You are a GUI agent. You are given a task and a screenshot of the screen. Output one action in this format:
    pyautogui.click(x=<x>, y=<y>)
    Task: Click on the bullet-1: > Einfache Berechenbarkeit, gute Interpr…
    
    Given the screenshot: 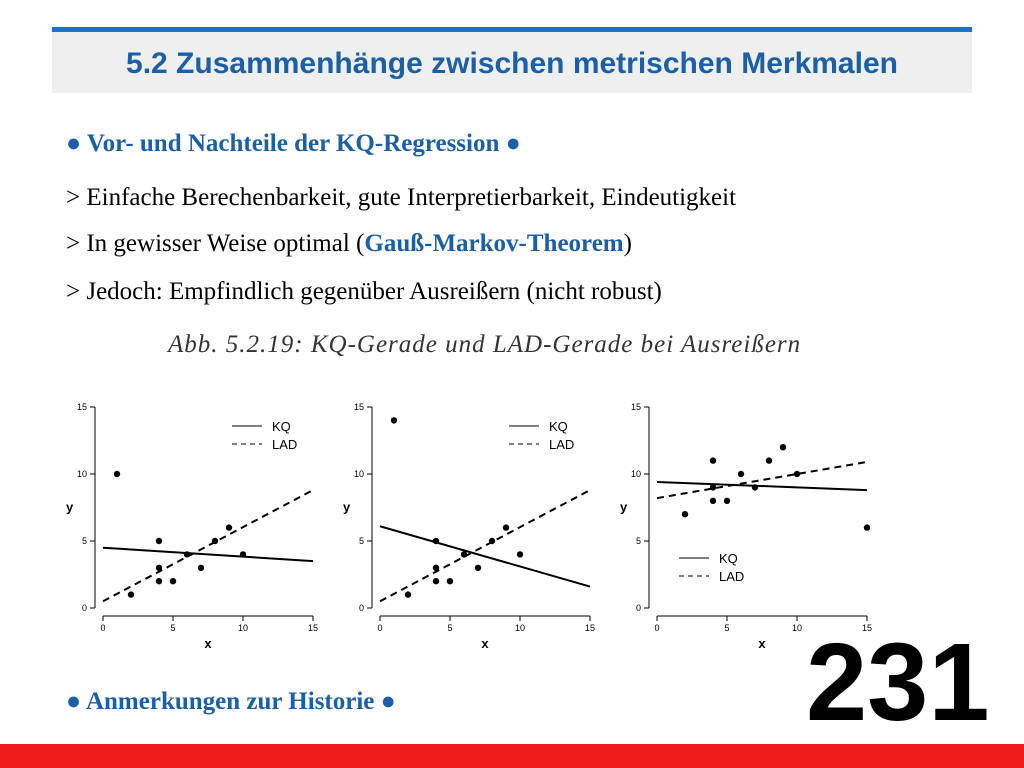 What is the action you would take?
    pyautogui.click(x=401, y=197)
    